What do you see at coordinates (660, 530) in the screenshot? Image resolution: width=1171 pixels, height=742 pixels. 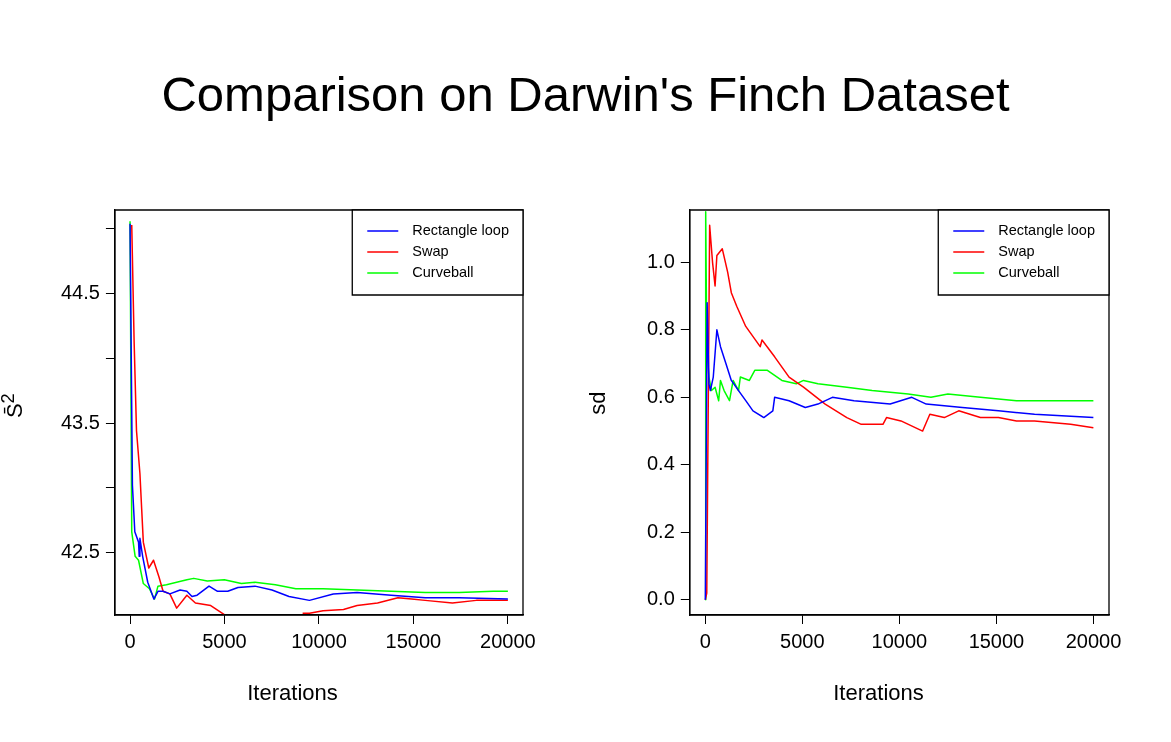 I see `y-tick-label: 0.2` at bounding box center [660, 530].